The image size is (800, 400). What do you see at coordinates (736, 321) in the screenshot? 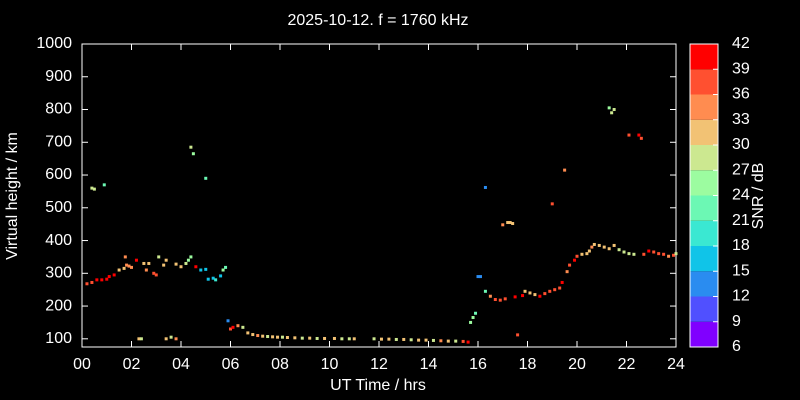
I see `colorbar-tick-label: 9` at bounding box center [736, 321].